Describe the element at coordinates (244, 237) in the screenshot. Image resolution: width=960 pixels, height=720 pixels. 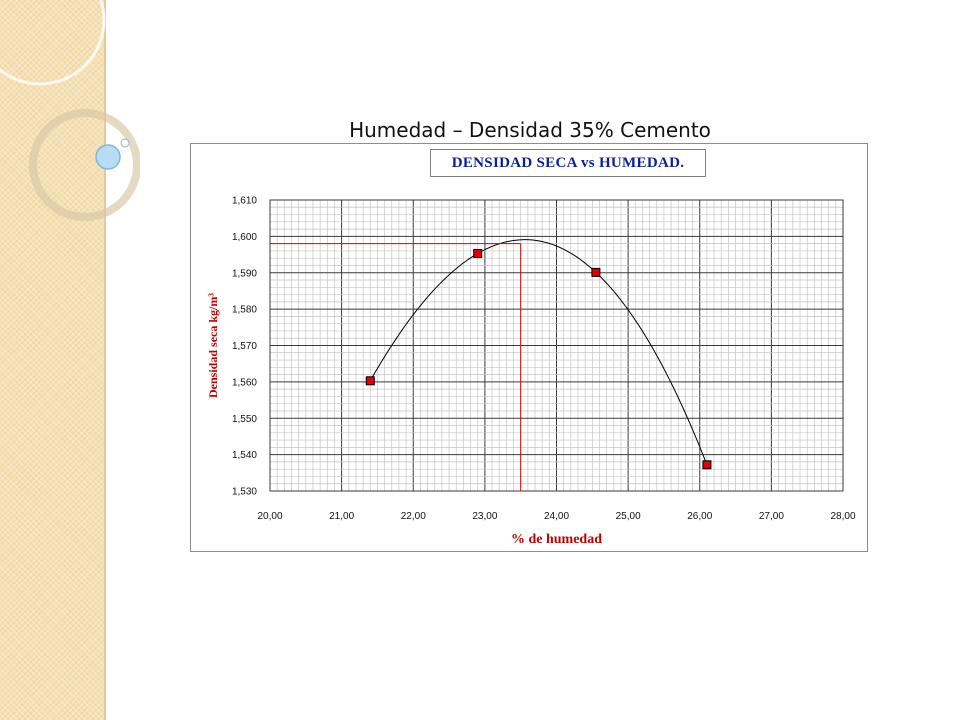
I see `y-tick-label: 1,600` at that location.